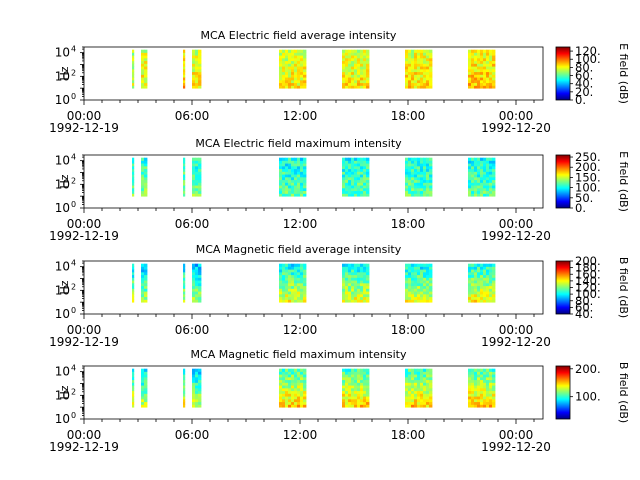  I want to click on panel-title: MCA Magnetic field average intensity, so click(299, 249).